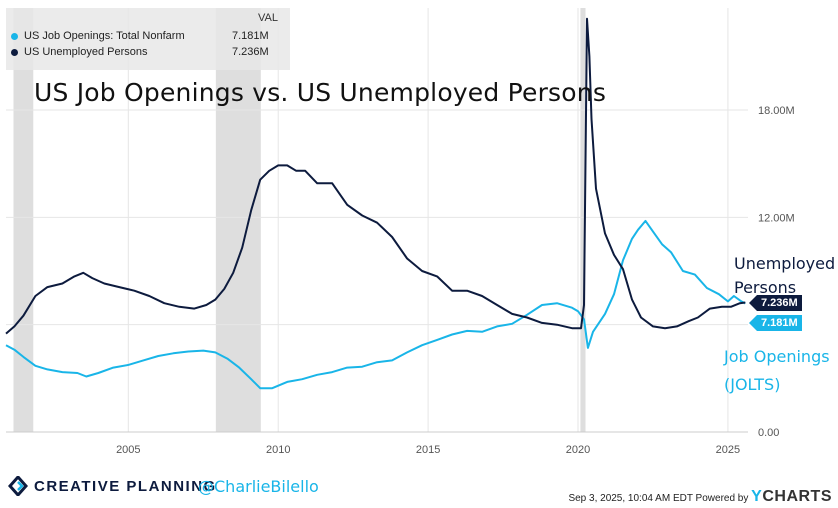 This screenshot has height=508, width=838. I want to click on brand-name: CREATIVE PLANNING, so click(125, 486).